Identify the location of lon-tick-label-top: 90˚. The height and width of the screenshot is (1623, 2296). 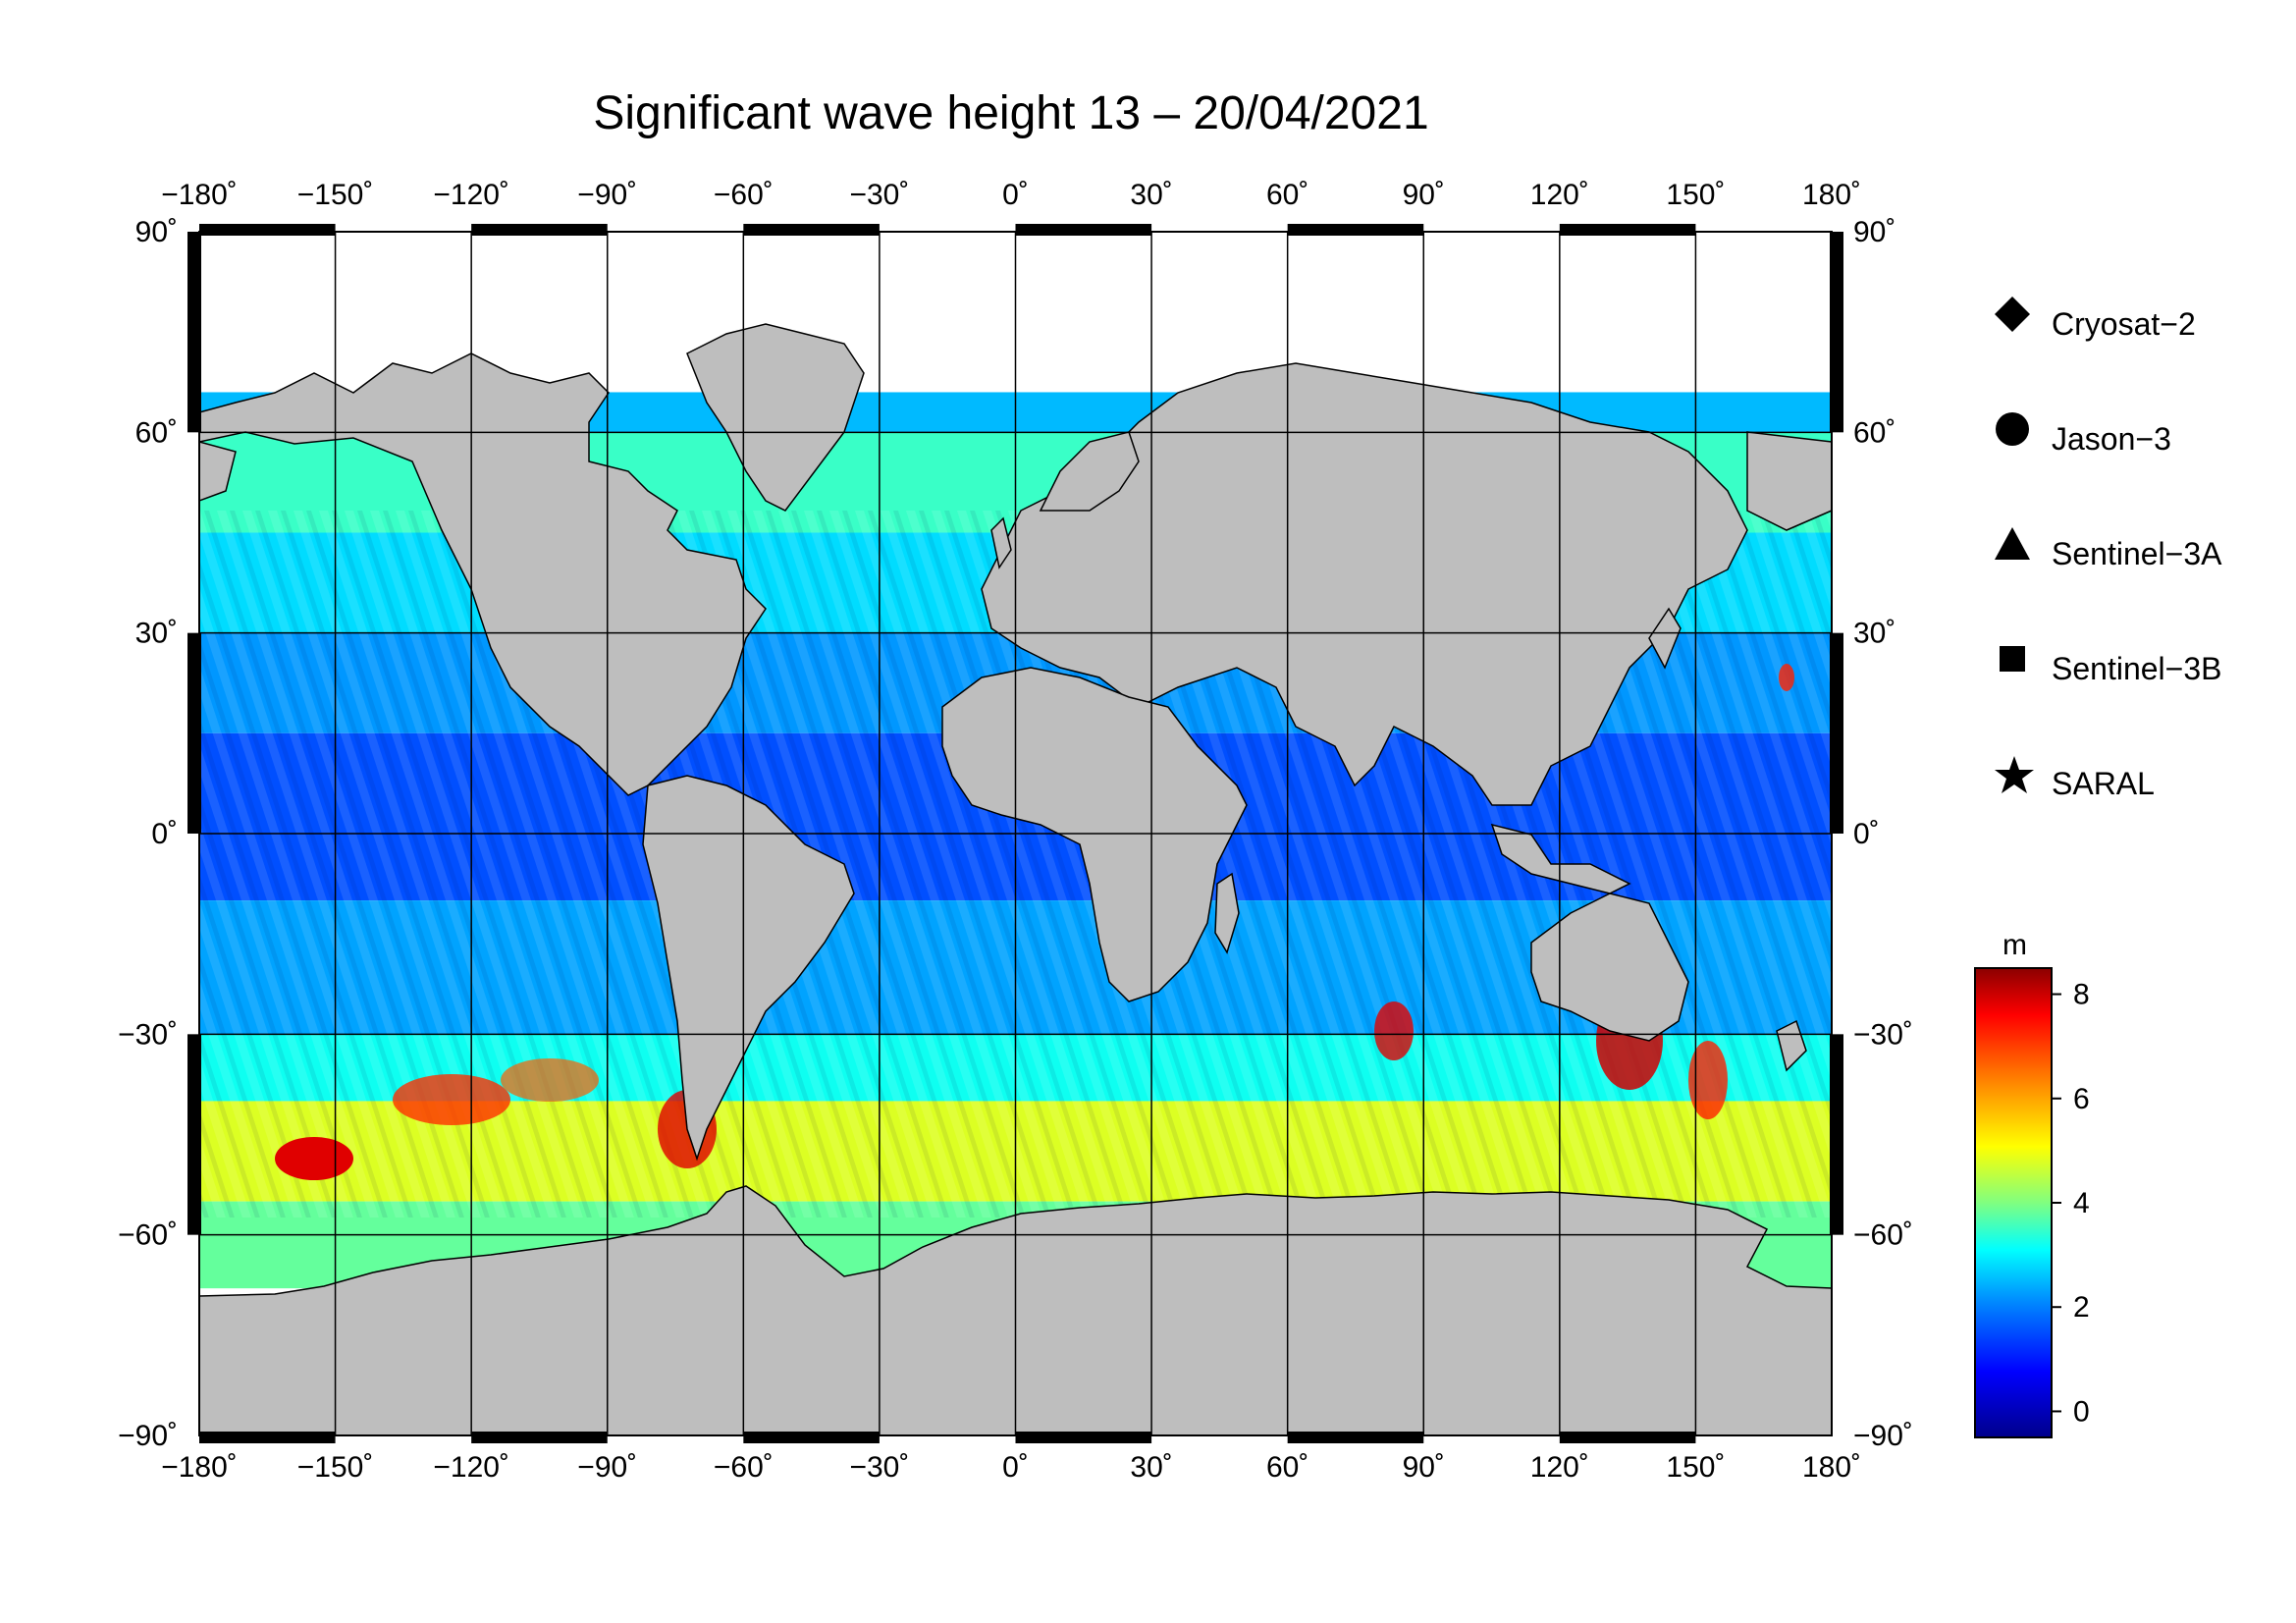
(1424, 195).